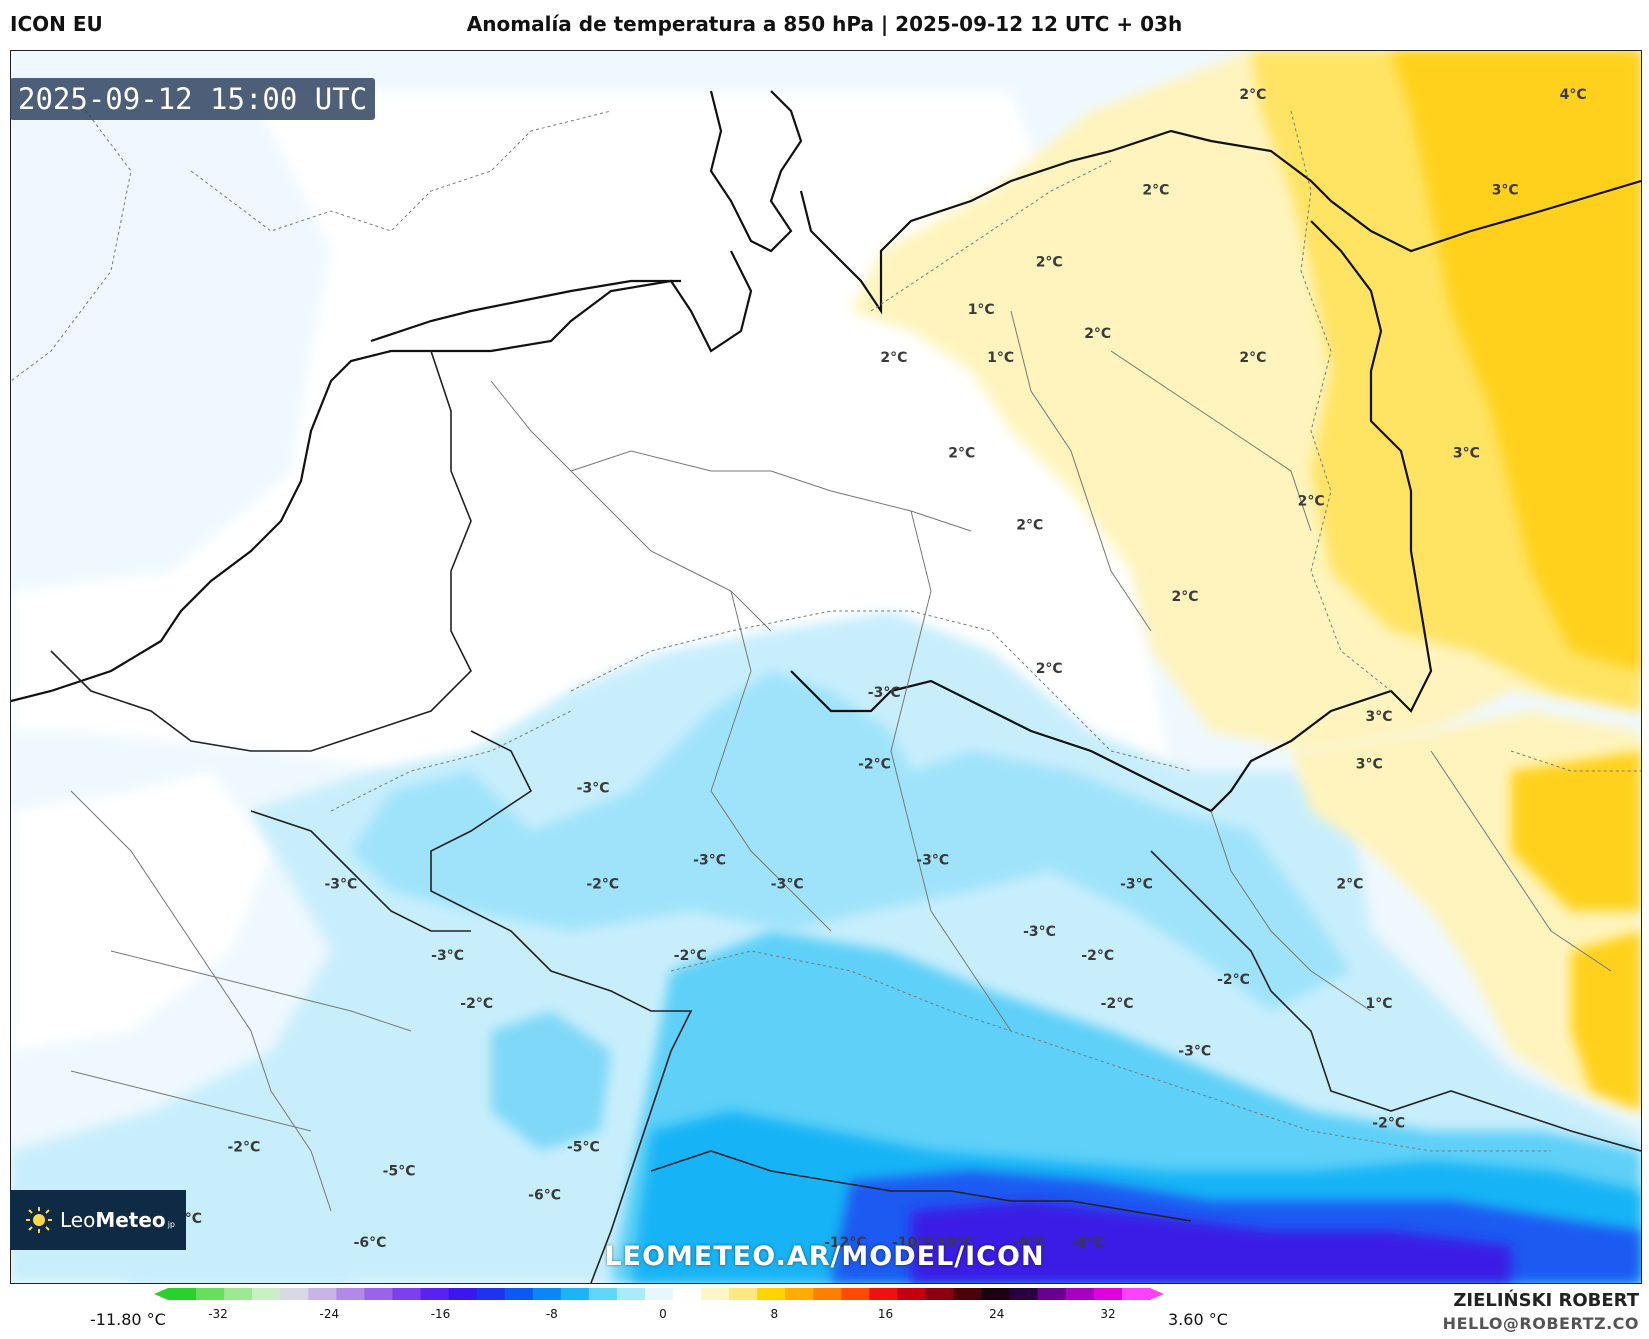 The height and width of the screenshot is (1339, 1649). Describe the element at coordinates (113, 1220) in the screenshot. I see `logo-text: LeoMeteo` at that location.